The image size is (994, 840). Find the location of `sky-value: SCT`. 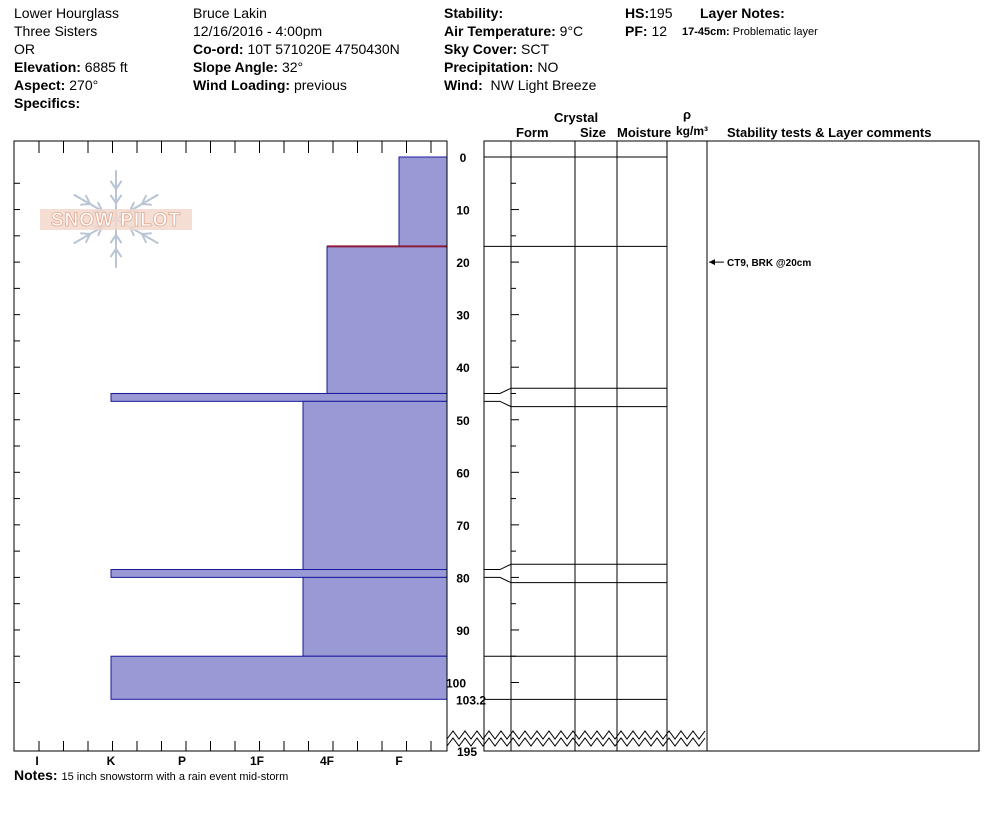

sky-value: SCT is located at coordinates (535, 49).